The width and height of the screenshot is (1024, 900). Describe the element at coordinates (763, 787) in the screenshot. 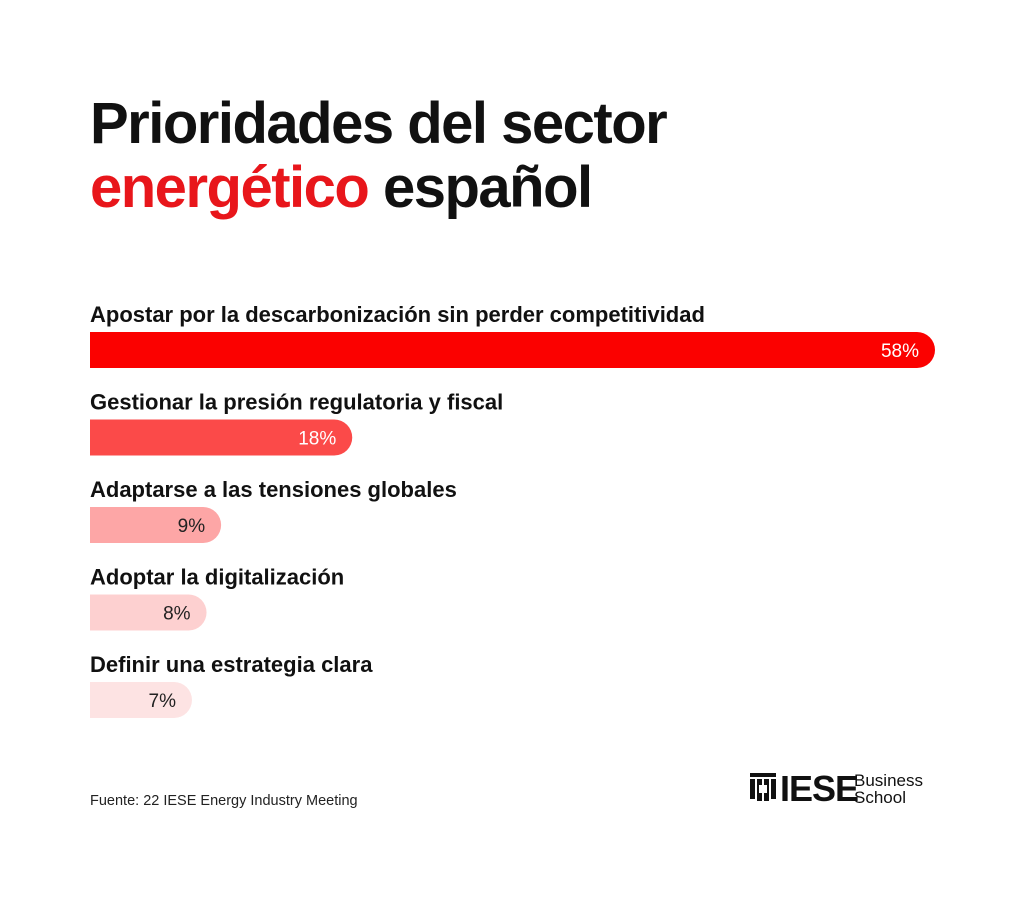

I see `iese-shield-icon` at that location.